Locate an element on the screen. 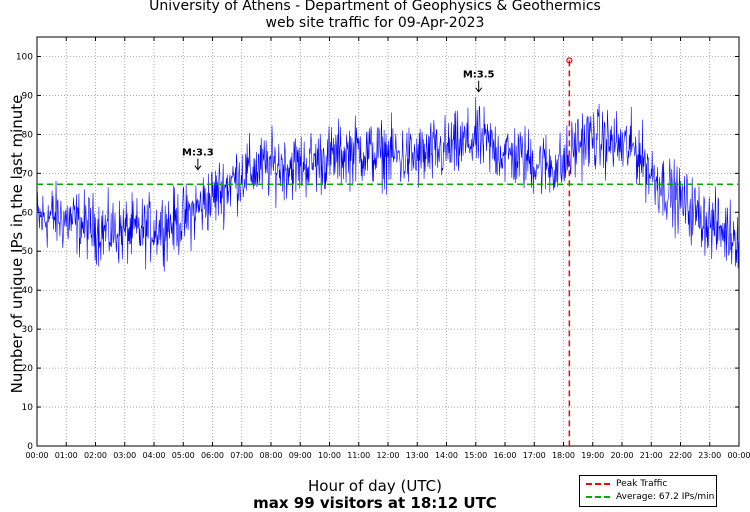 The height and width of the screenshot is (512, 750). legend-swatch-average is located at coordinates (598, 497).